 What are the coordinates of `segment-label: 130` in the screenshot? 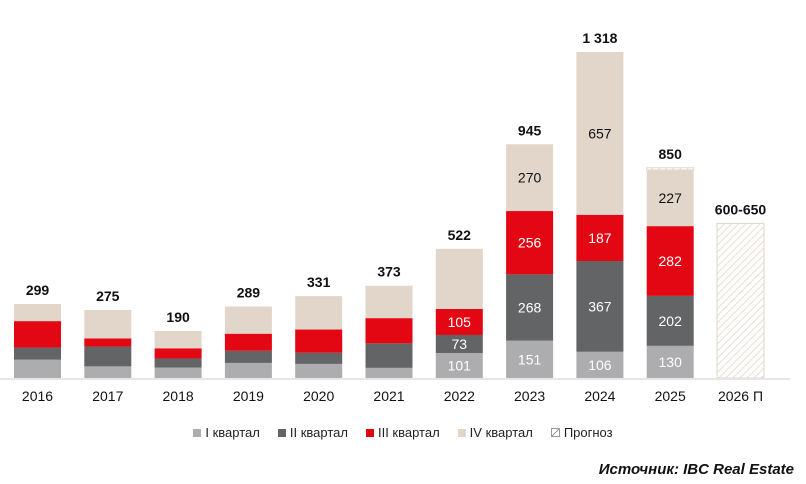 It's located at (671, 362).